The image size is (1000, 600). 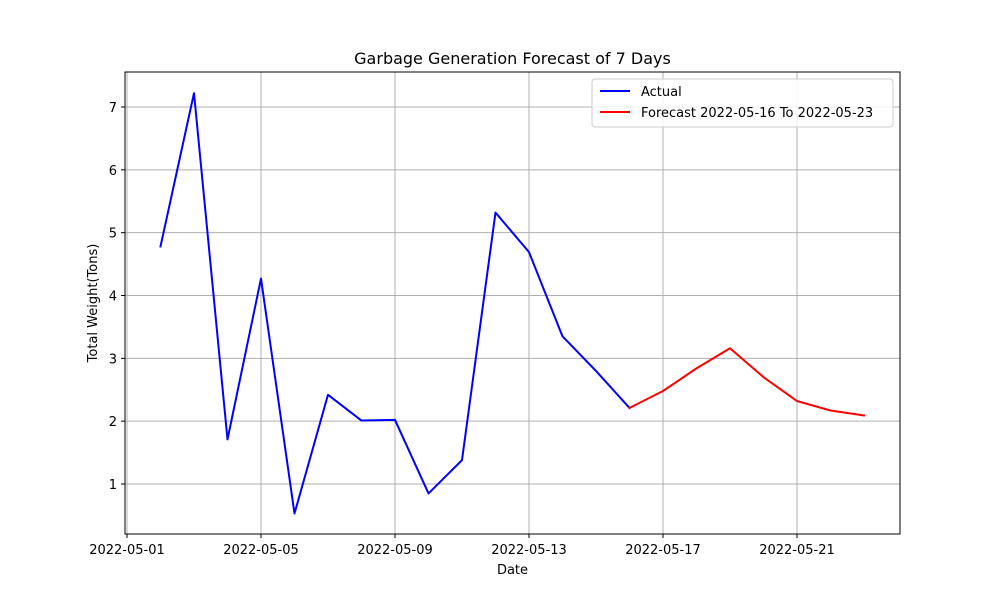 I want to click on y-tick-label: 5, so click(x=113, y=234).